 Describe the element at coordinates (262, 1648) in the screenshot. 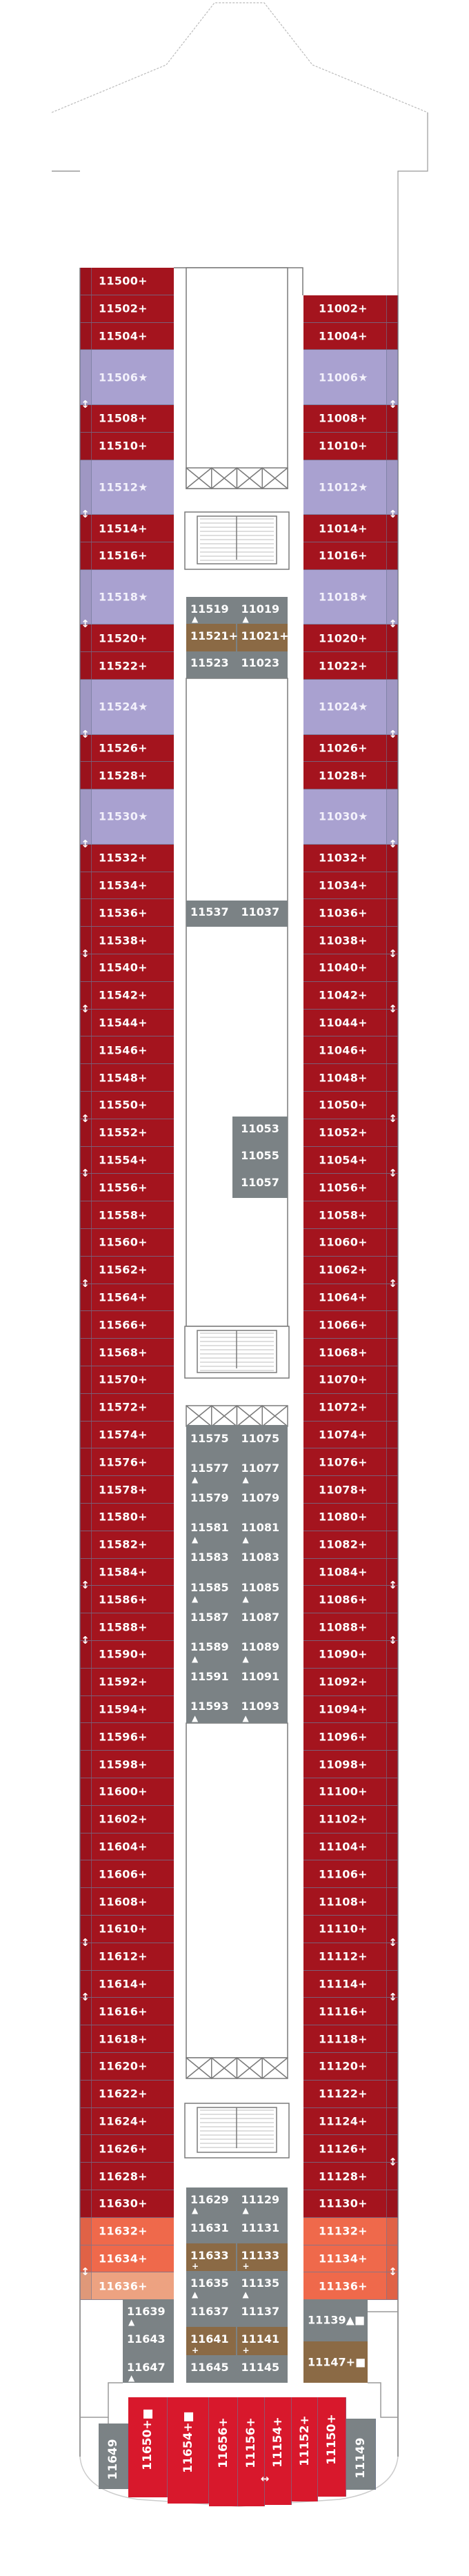

I see `cabin: 11089 ▲` at that location.